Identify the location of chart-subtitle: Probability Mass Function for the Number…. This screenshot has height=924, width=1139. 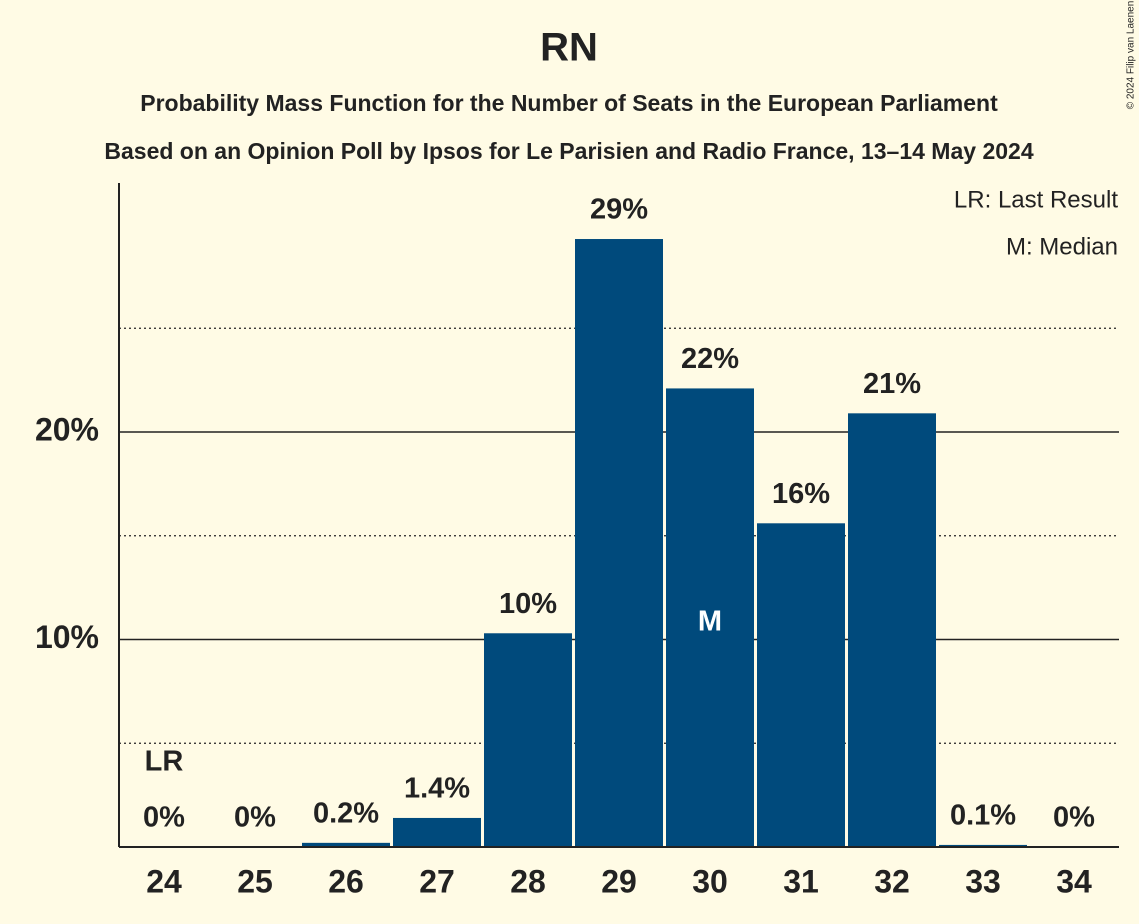
(569, 103).